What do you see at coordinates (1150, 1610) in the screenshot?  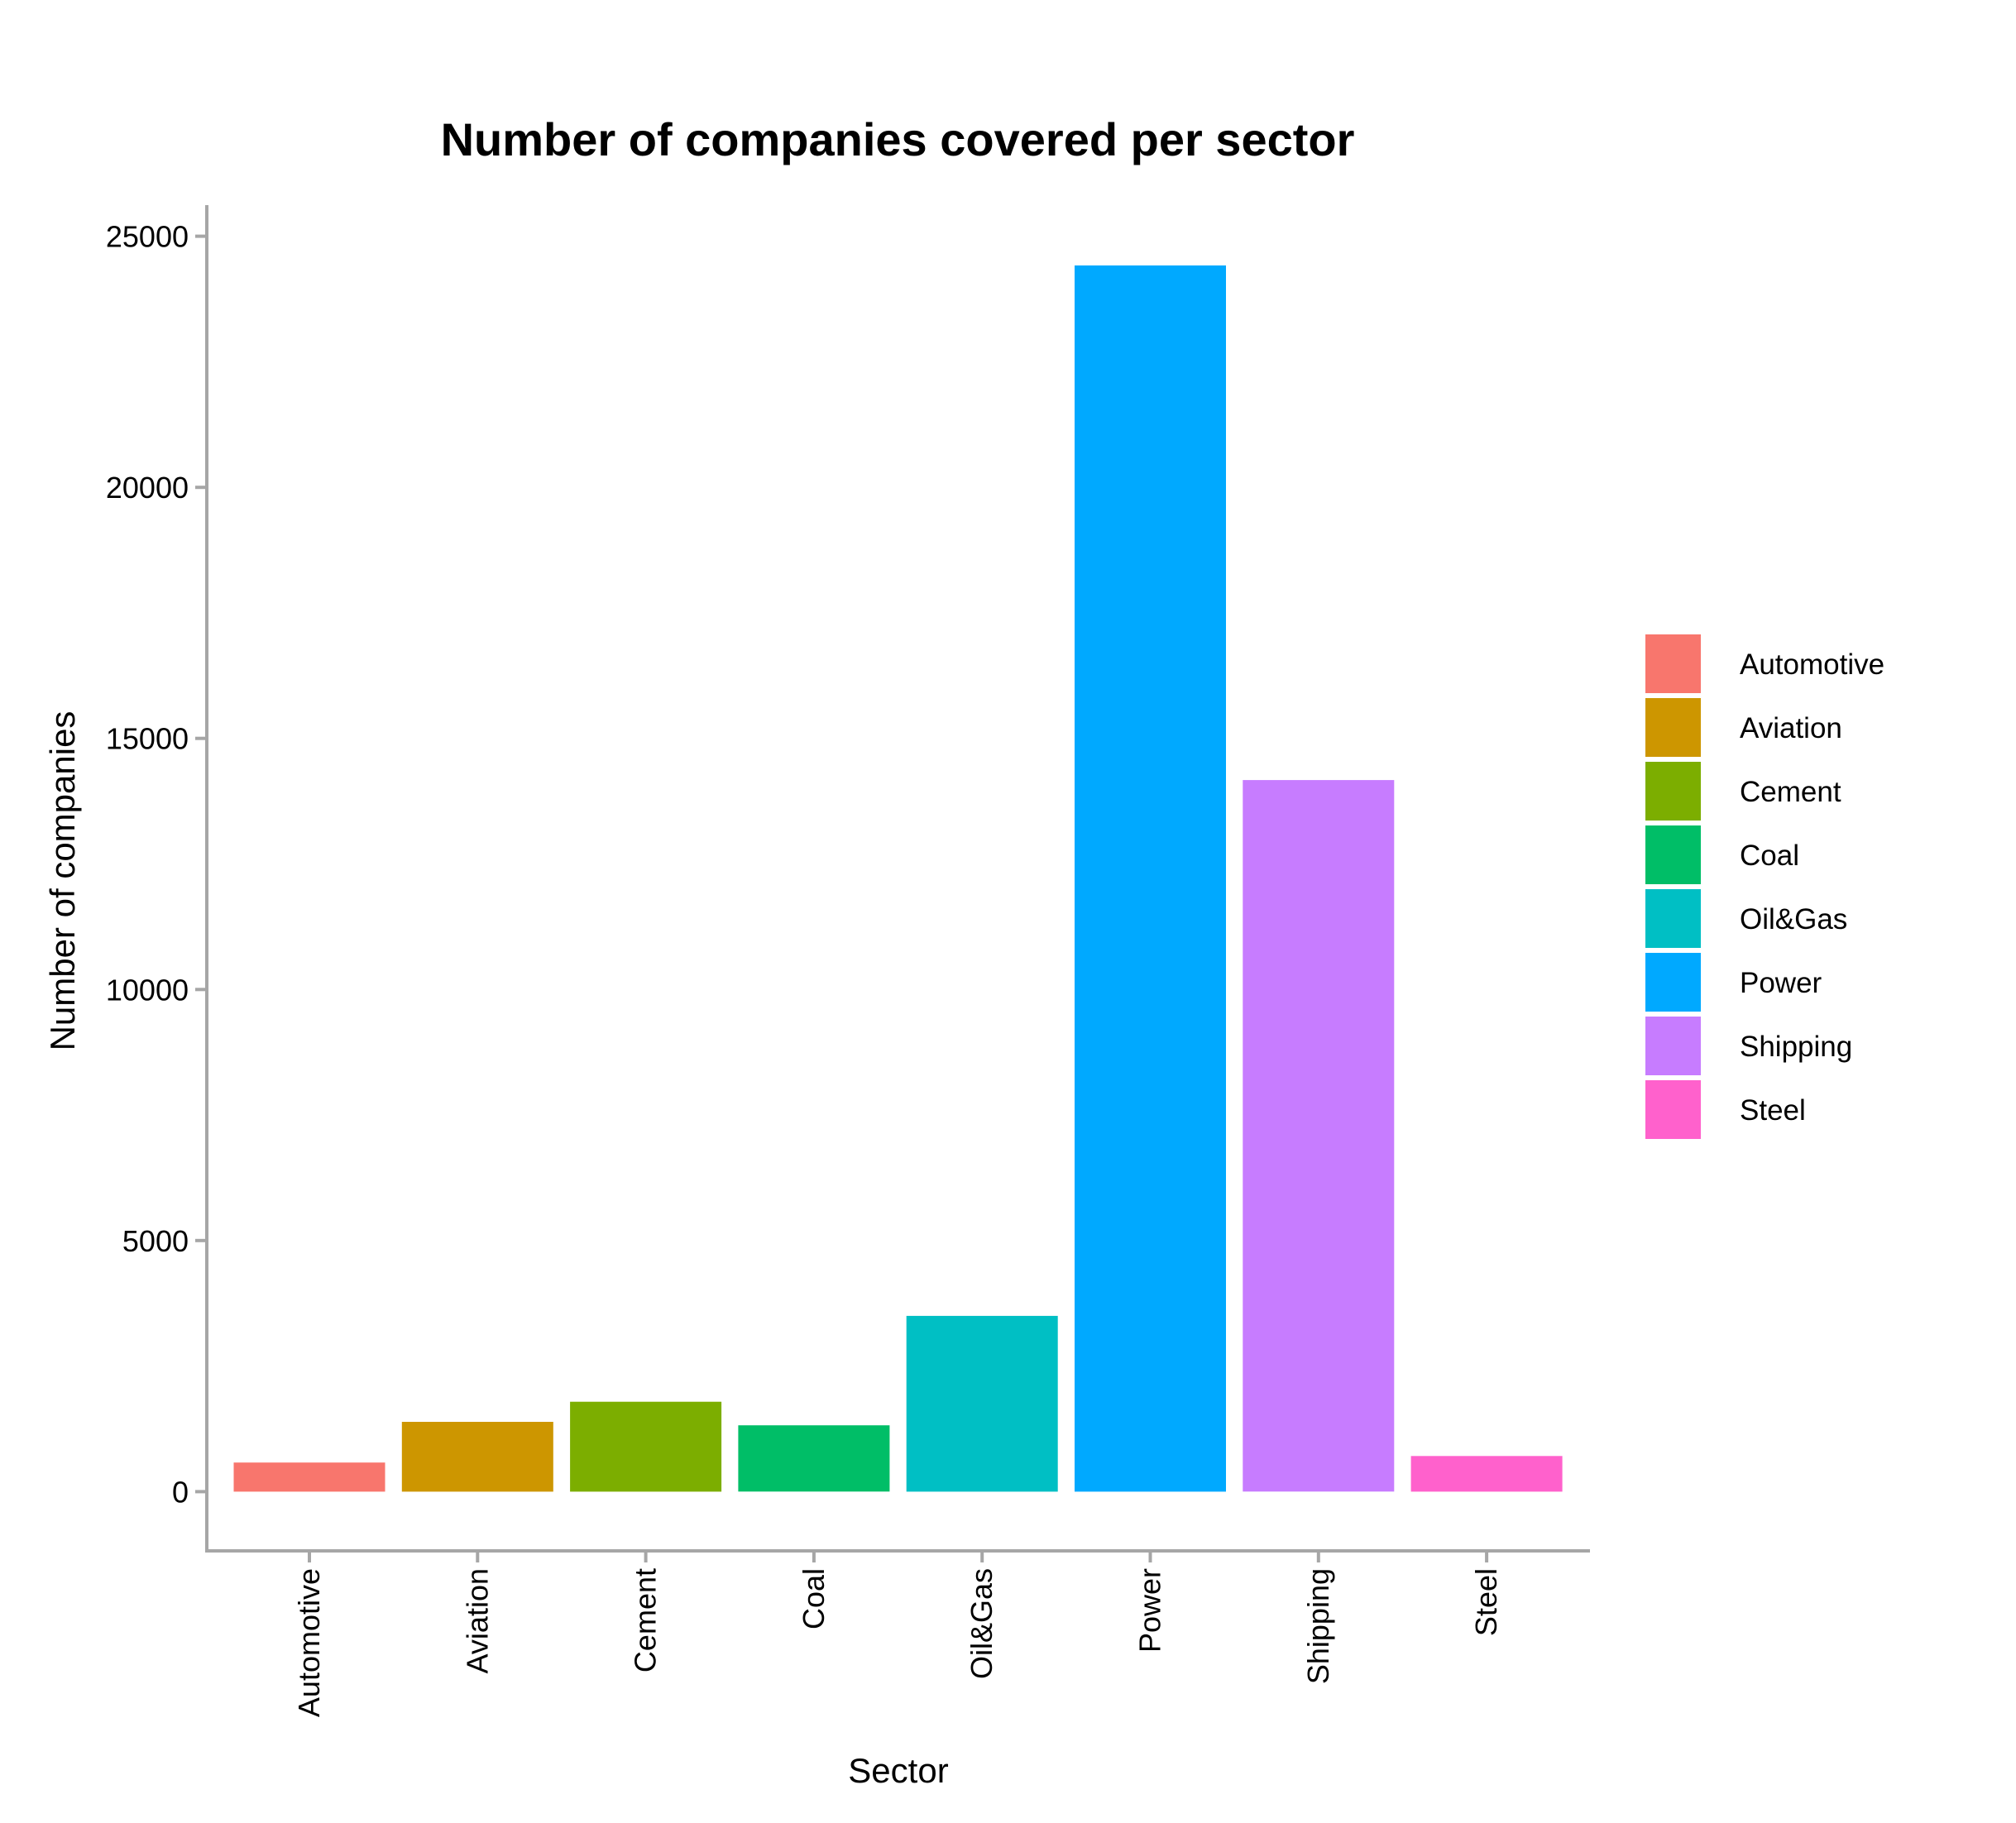 I see `x-tick-label: Power` at bounding box center [1150, 1610].